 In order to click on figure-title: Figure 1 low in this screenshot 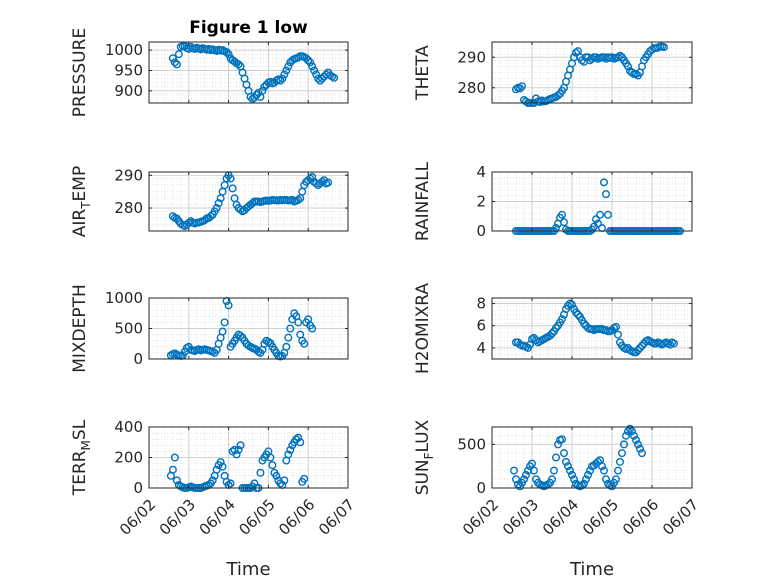, I will do `click(248, 28)`.